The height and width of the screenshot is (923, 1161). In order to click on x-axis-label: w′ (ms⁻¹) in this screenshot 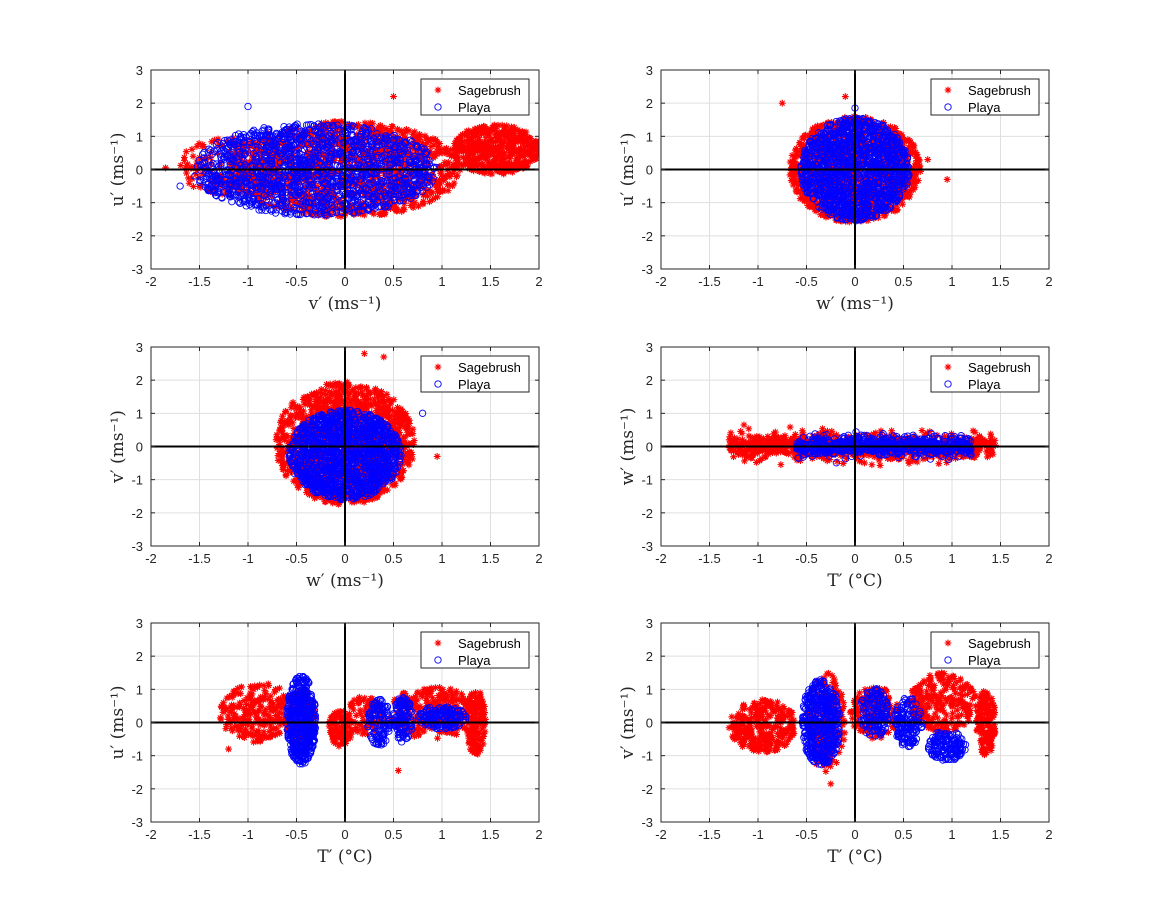, I will do `click(345, 581)`.